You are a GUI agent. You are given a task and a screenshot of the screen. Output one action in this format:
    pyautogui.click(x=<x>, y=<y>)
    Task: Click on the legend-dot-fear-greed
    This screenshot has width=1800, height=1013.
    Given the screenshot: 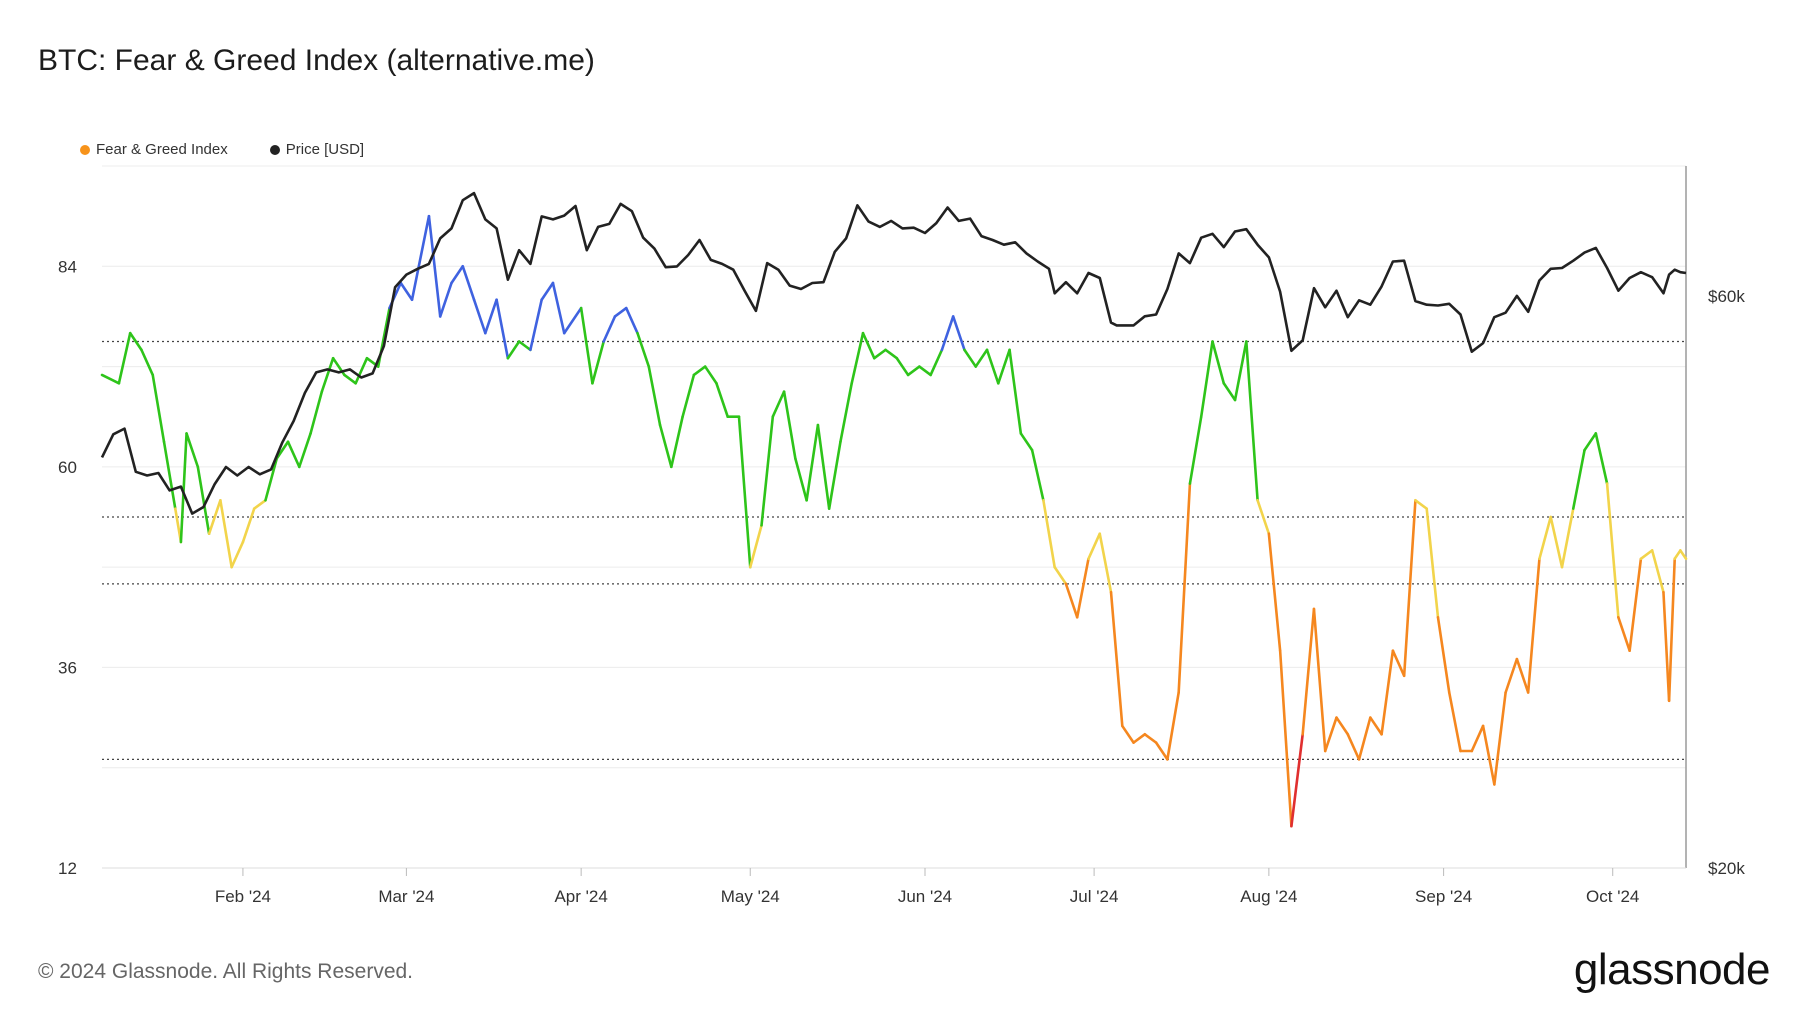 What is the action you would take?
    pyautogui.click(x=85, y=149)
    